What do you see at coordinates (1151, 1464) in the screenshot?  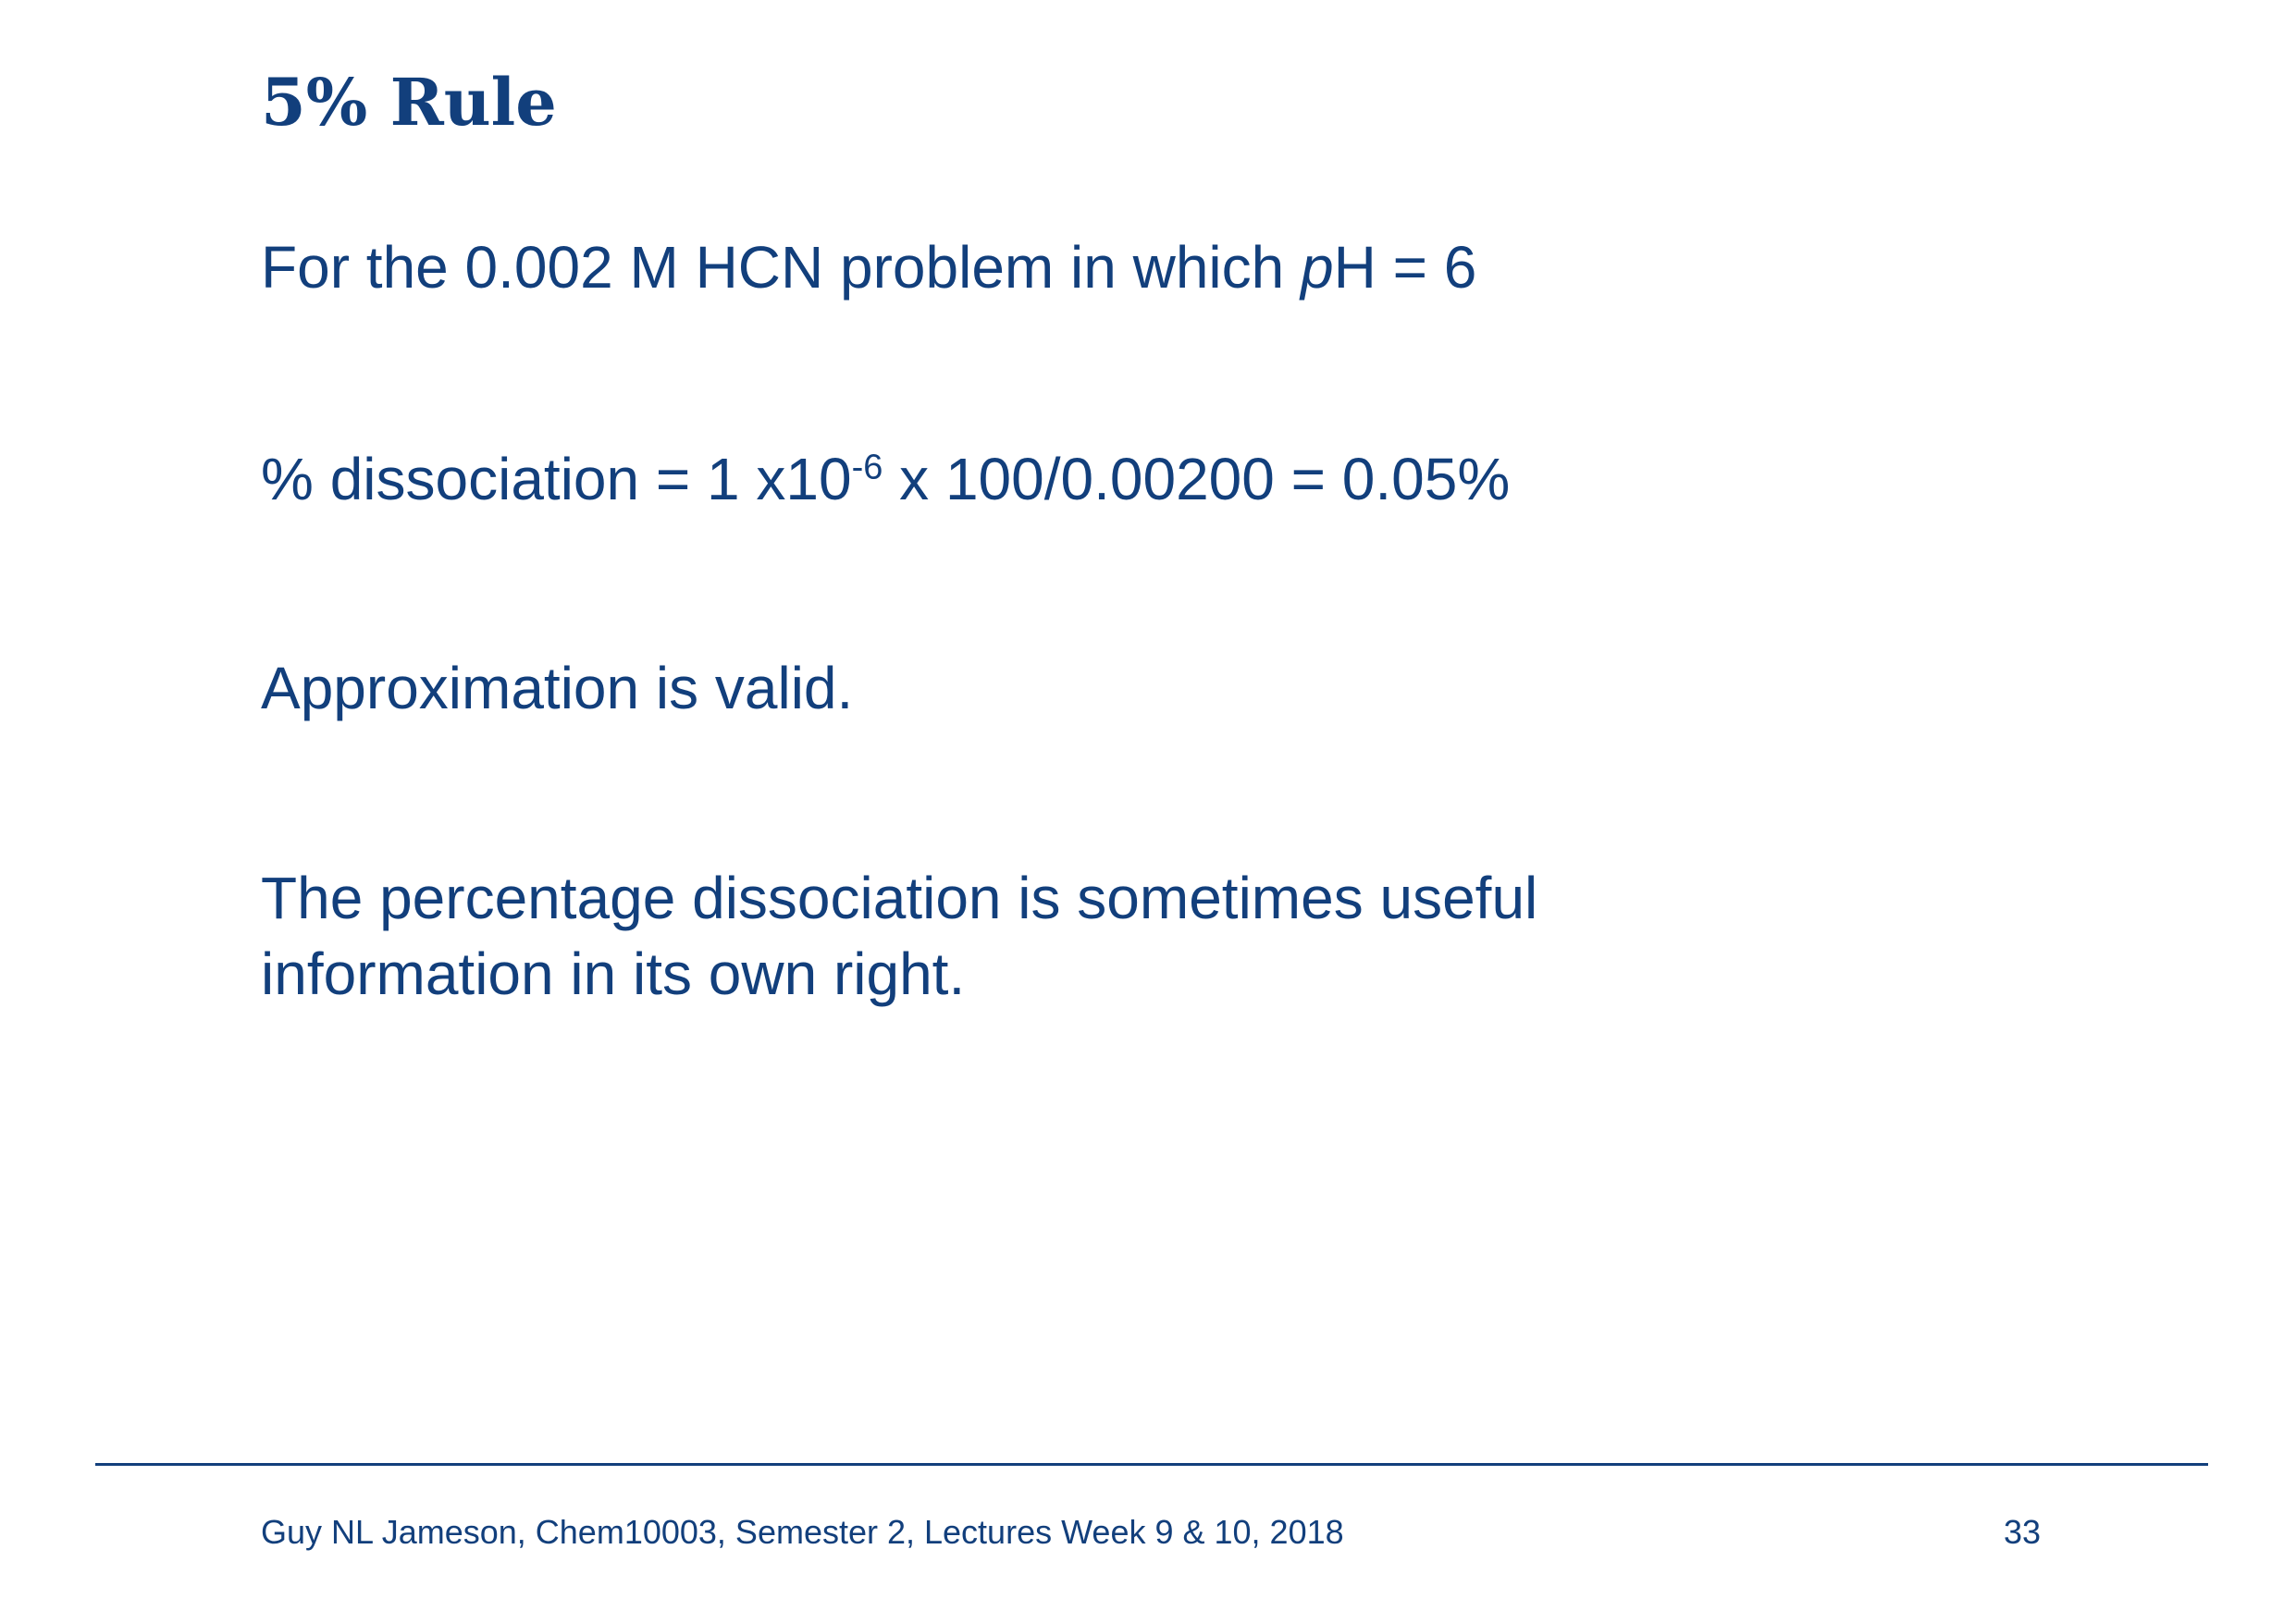 I see `footer-divider` at bounding box center [1151, 1464].